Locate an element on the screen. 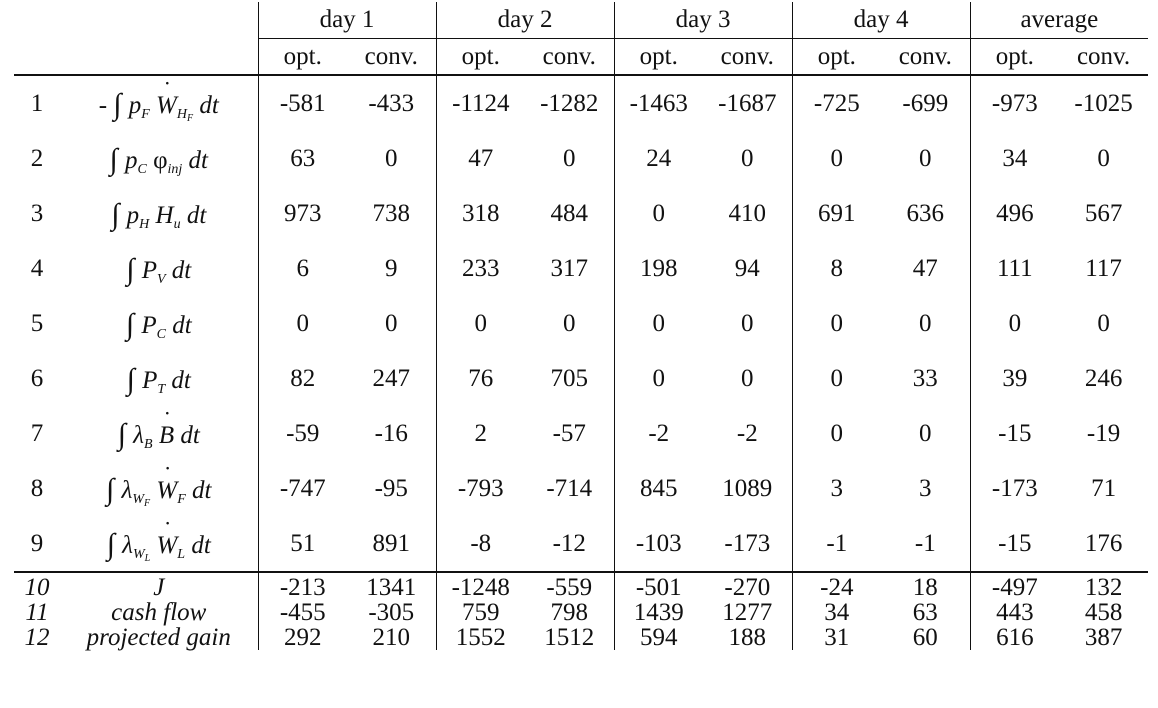 The image size is (1158, 708). cell: 1552 is located at coordinates (480, 637).